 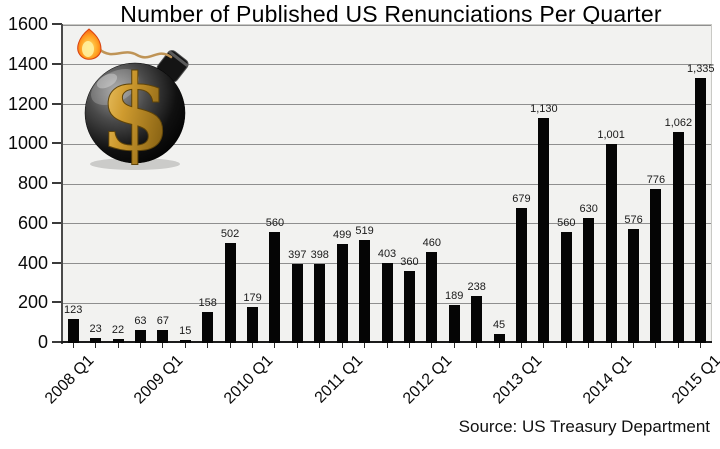 I want to click on fuse-icon, so click(x=135, y=53).